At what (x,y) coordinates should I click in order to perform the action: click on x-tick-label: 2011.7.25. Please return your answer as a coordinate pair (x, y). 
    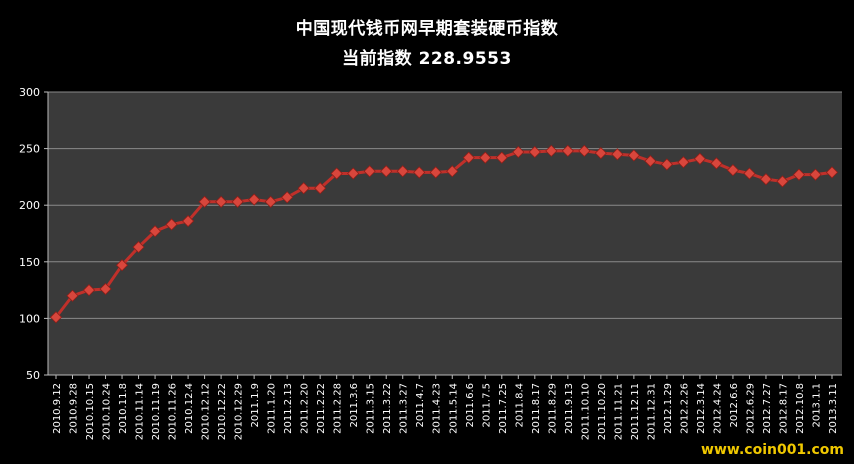
    Looking at the image, I should click on (503, 408).